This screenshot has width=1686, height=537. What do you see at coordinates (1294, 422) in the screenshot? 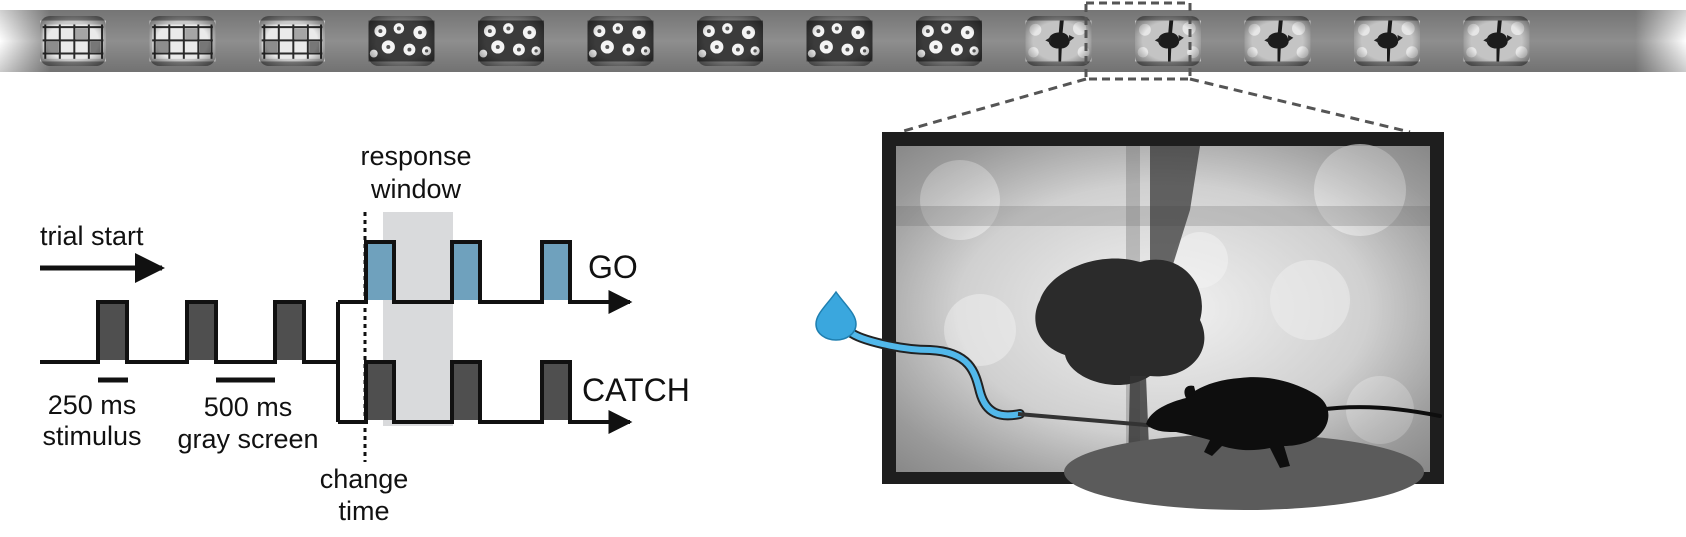
I see `mouse-silhouette-icon` at bounding box center [1294, 422].